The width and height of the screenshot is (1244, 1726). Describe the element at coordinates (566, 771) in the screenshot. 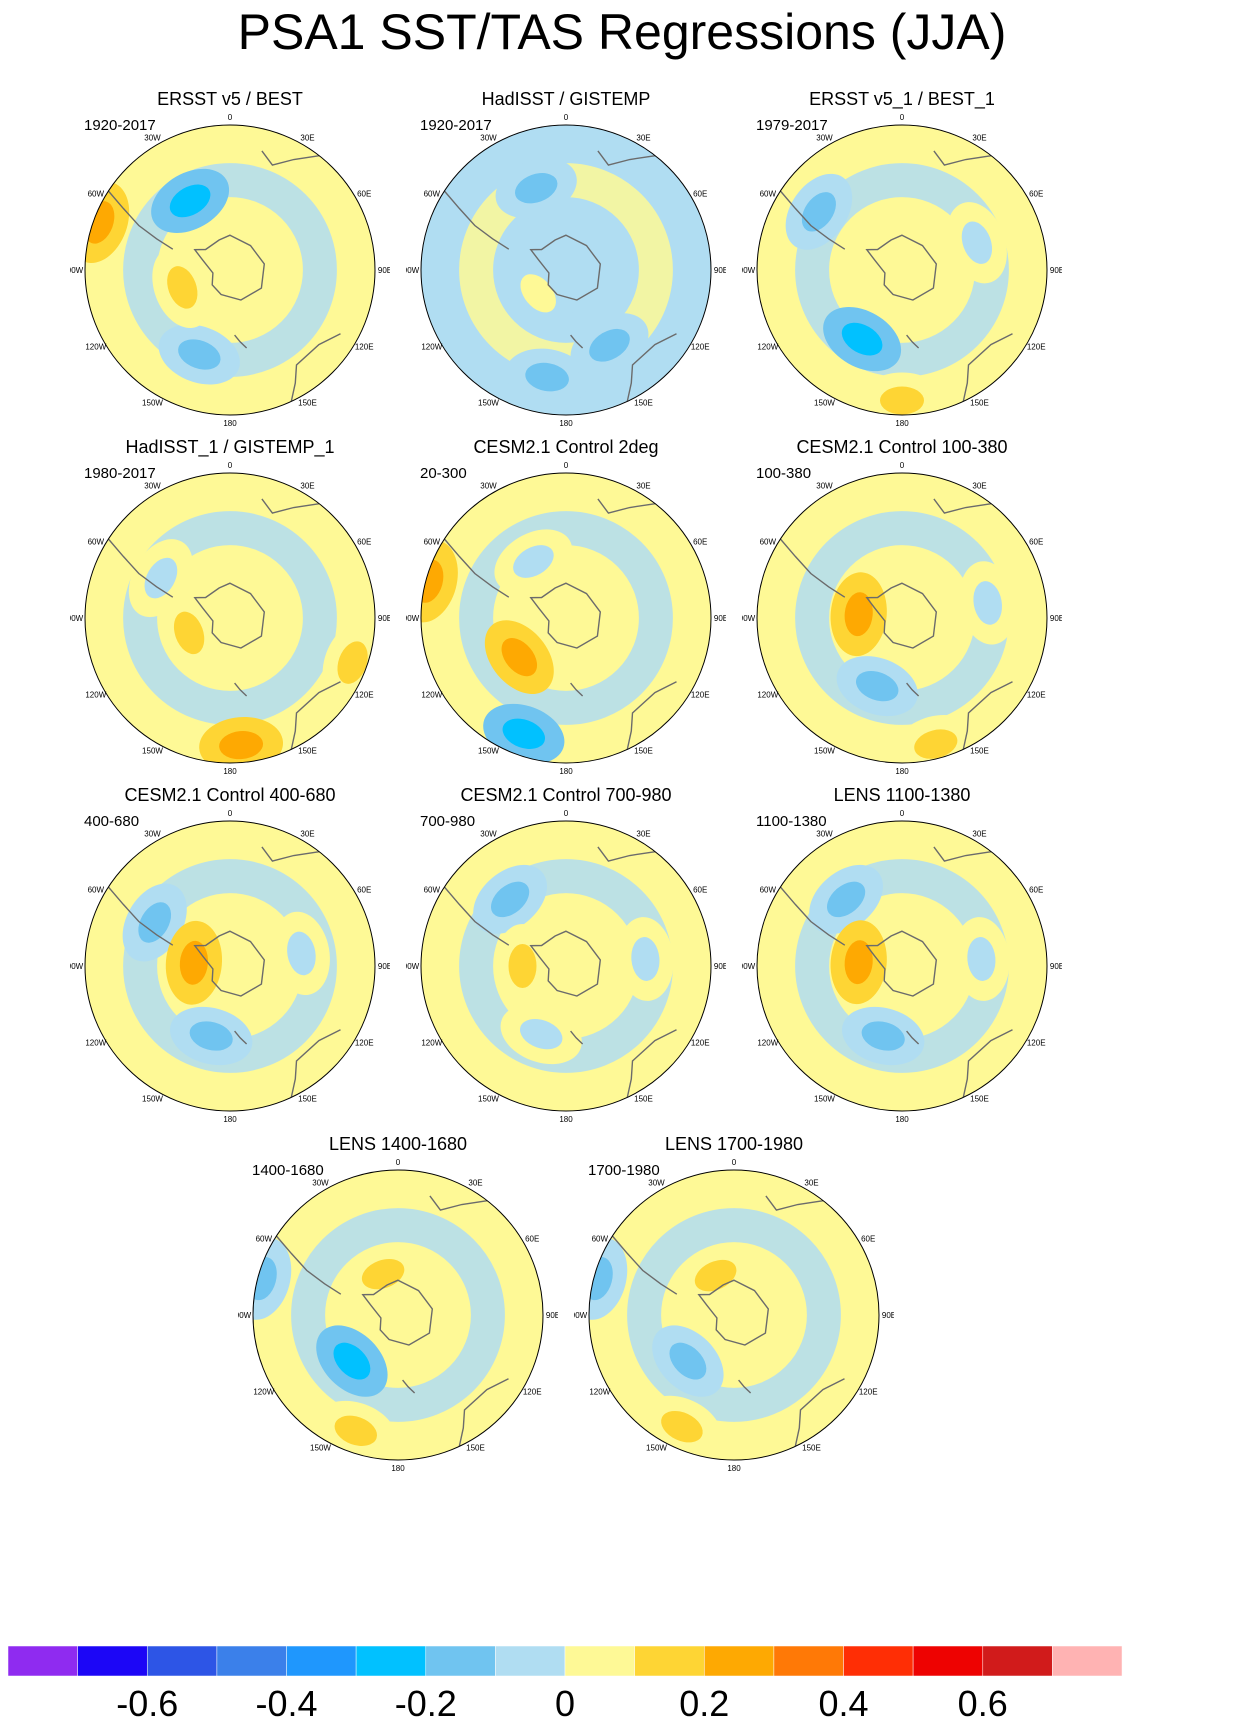

I see `longitude-label: 180` at that location.